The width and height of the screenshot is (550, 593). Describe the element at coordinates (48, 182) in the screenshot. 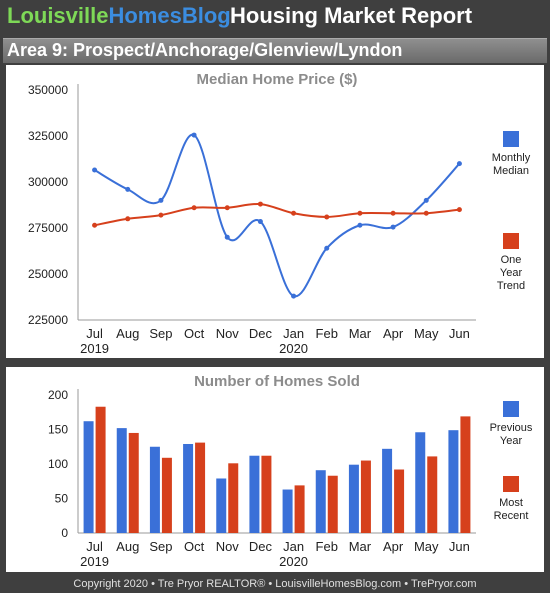

I see `y-tick-label: 300000` at that location.